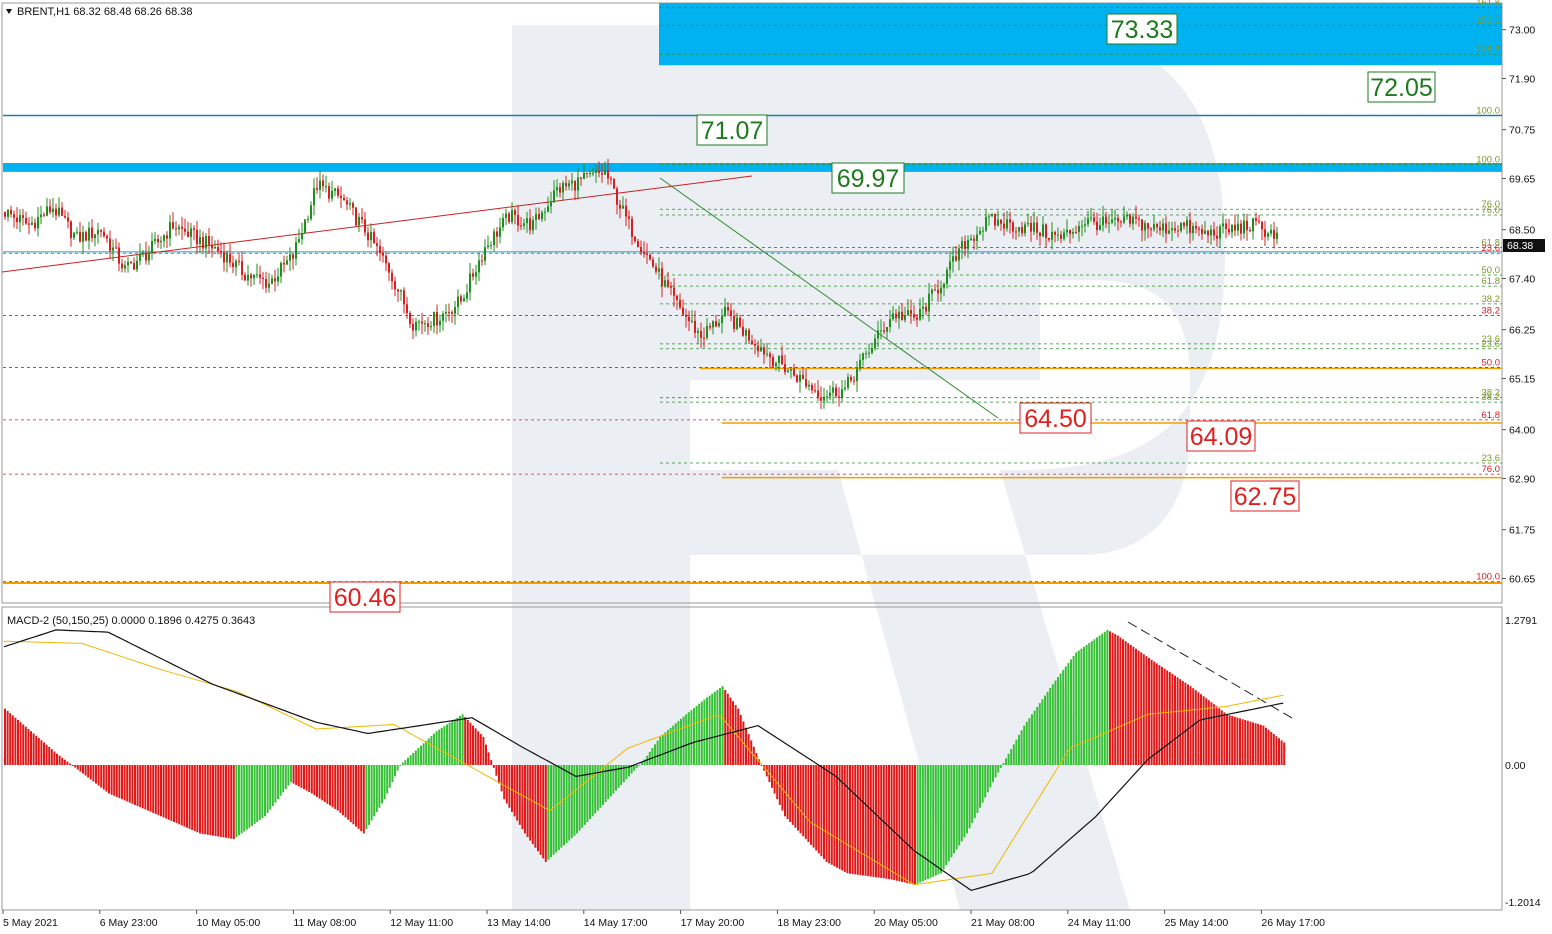 Image resolution: width=1552 pixels, height=934 pixels. I want to click on price-tick-label: 60.65, so click(1522, 580).